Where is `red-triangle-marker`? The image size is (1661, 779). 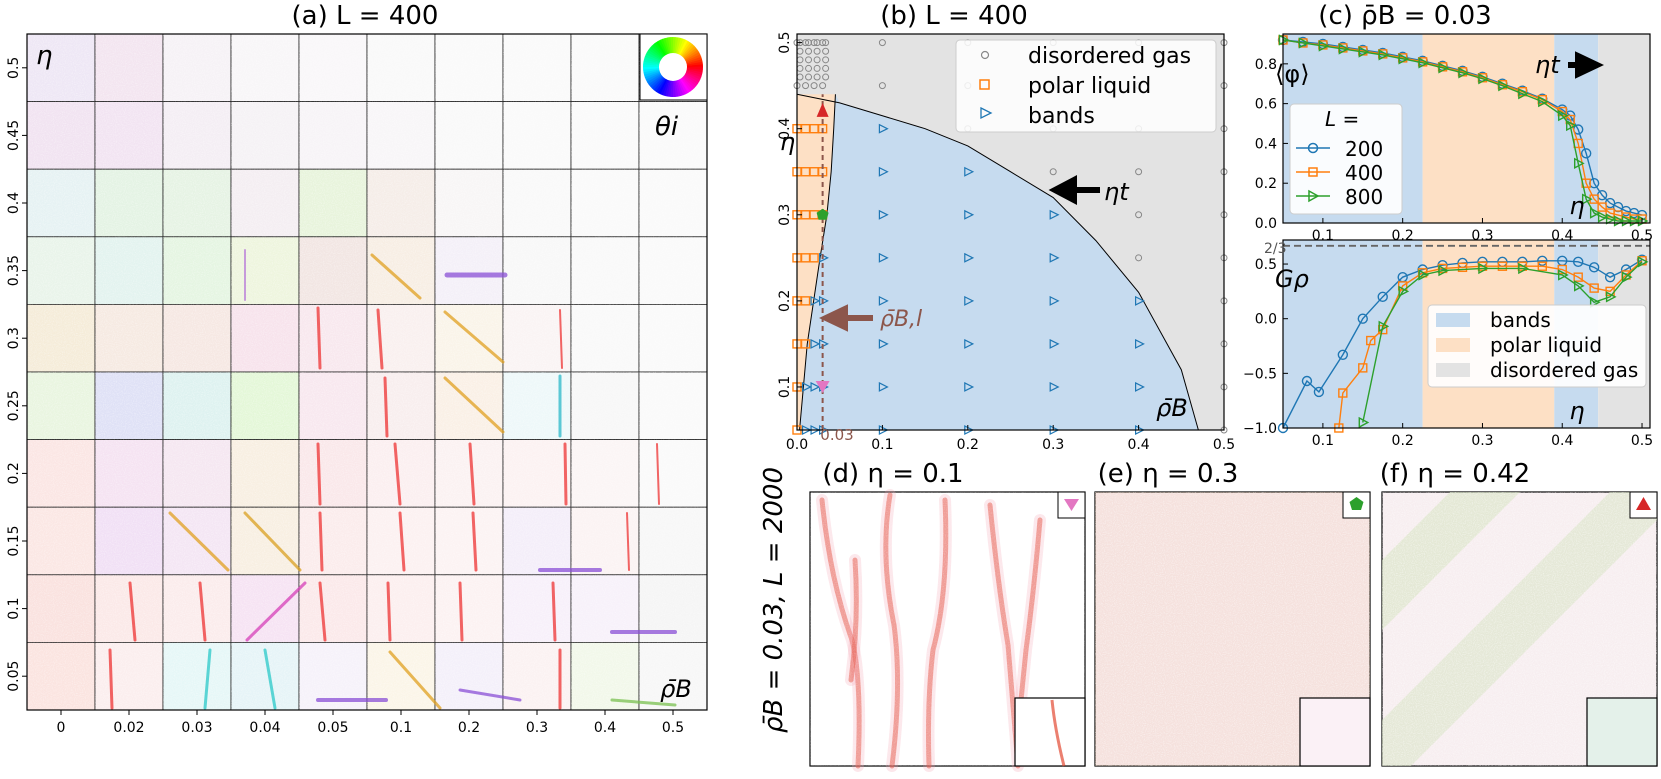 red-triangle-marker is located at coordinates (822, 109).